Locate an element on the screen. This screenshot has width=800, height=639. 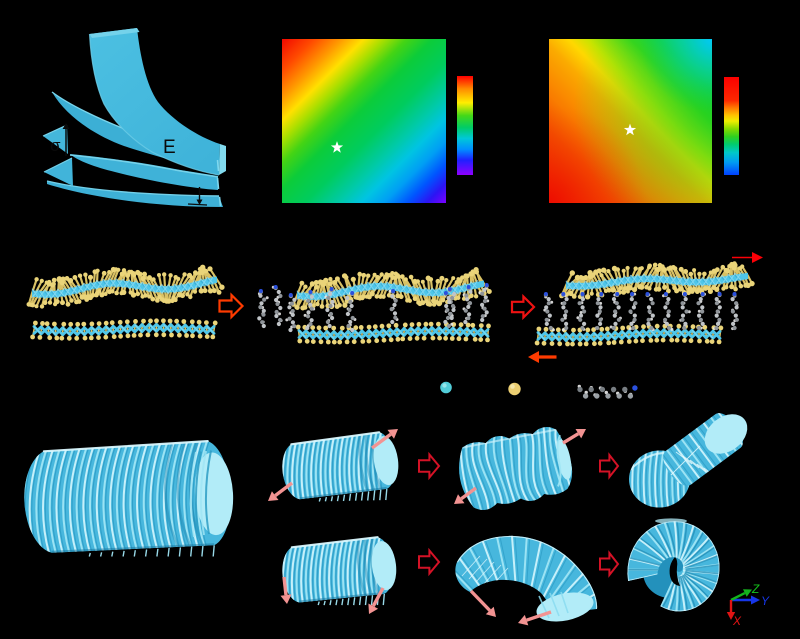
svg-text: σ is located at coordinates (55, 145).